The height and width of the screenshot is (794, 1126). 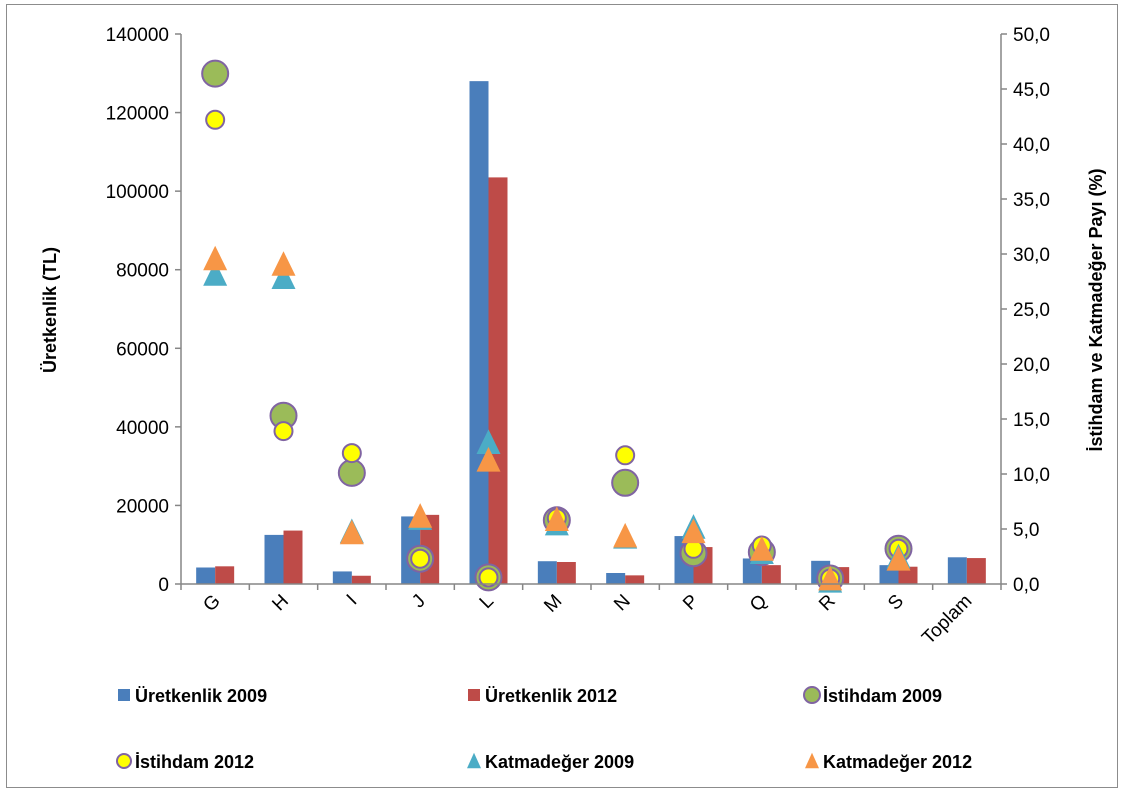 What do you see at coordinates (142, 506) in the screenshot?
I see `y-tick-label: 20000` at bounding box center [142, 506].